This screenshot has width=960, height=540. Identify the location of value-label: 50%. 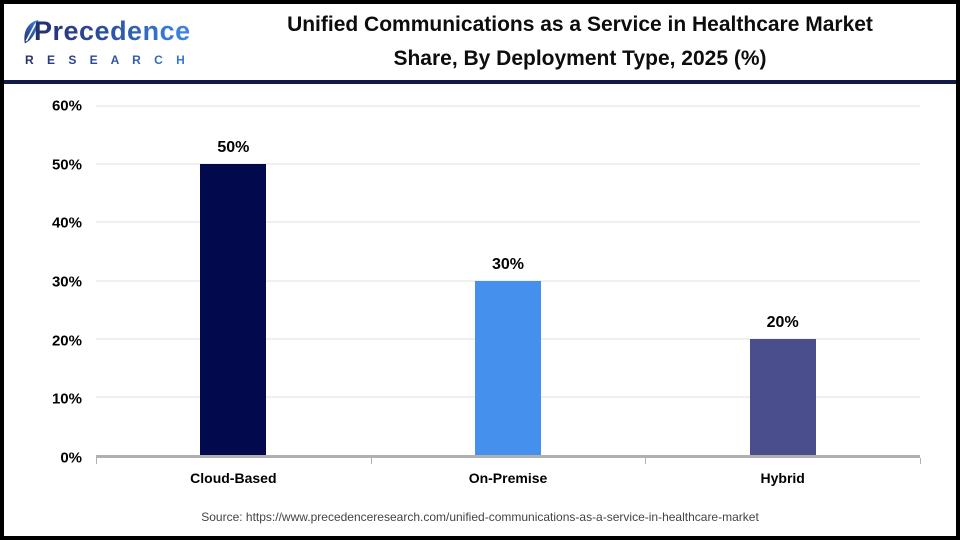
(233, 148).